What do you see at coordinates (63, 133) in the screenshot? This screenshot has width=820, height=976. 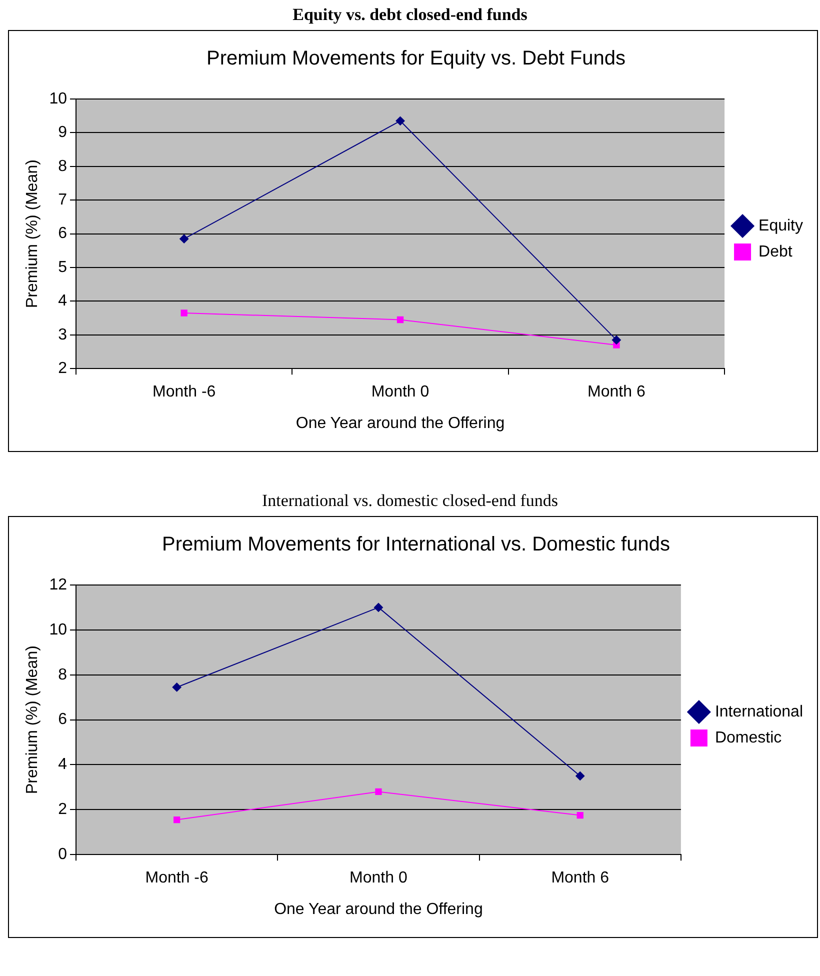 I see `y-tick-label: 9` at bounding box center [63, 133].